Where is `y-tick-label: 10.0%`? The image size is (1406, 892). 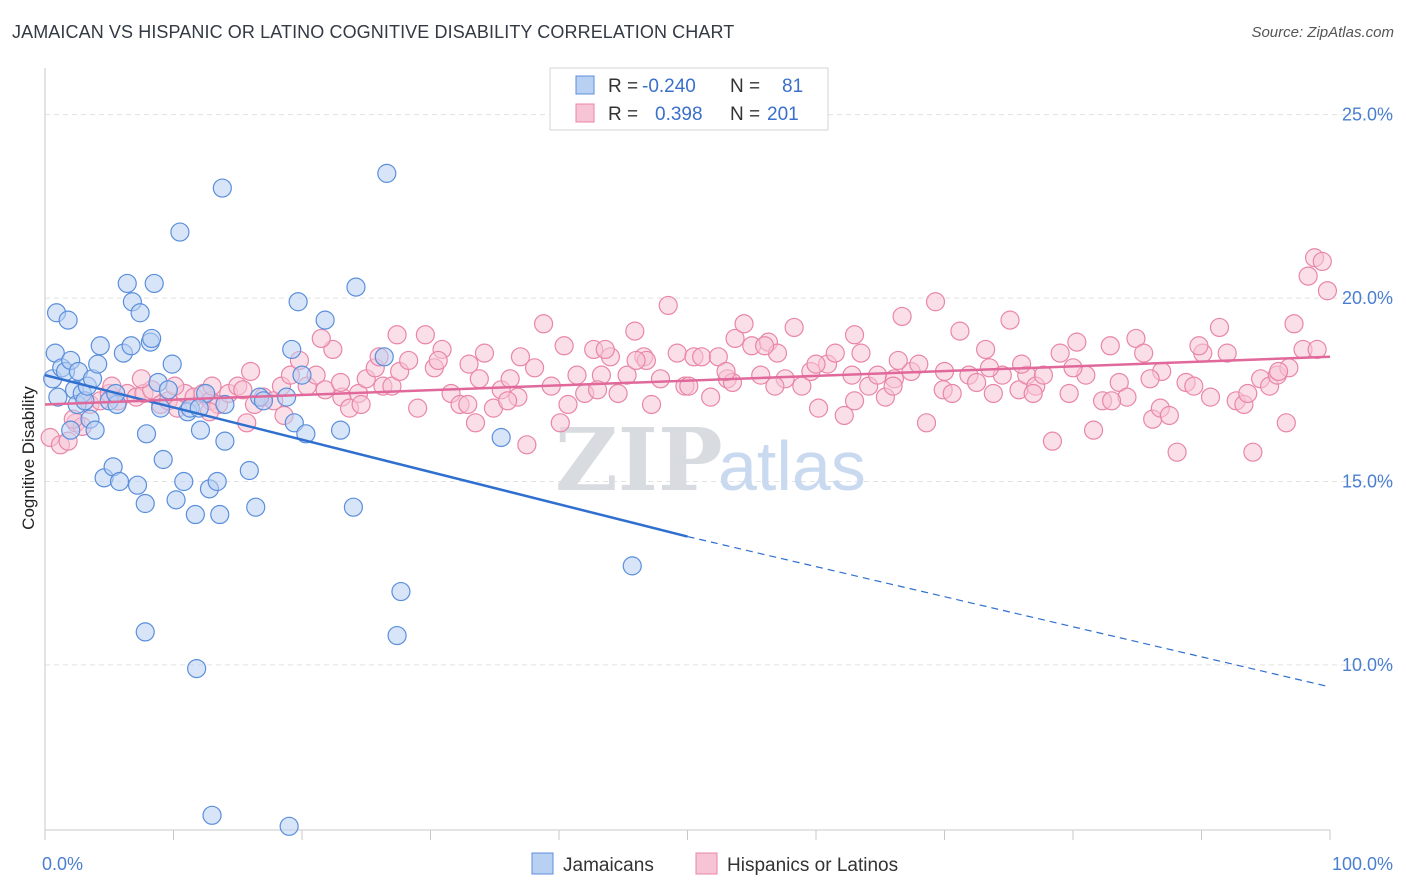
y-tick-label: 10.0% is located at coordinates (1367, 665).